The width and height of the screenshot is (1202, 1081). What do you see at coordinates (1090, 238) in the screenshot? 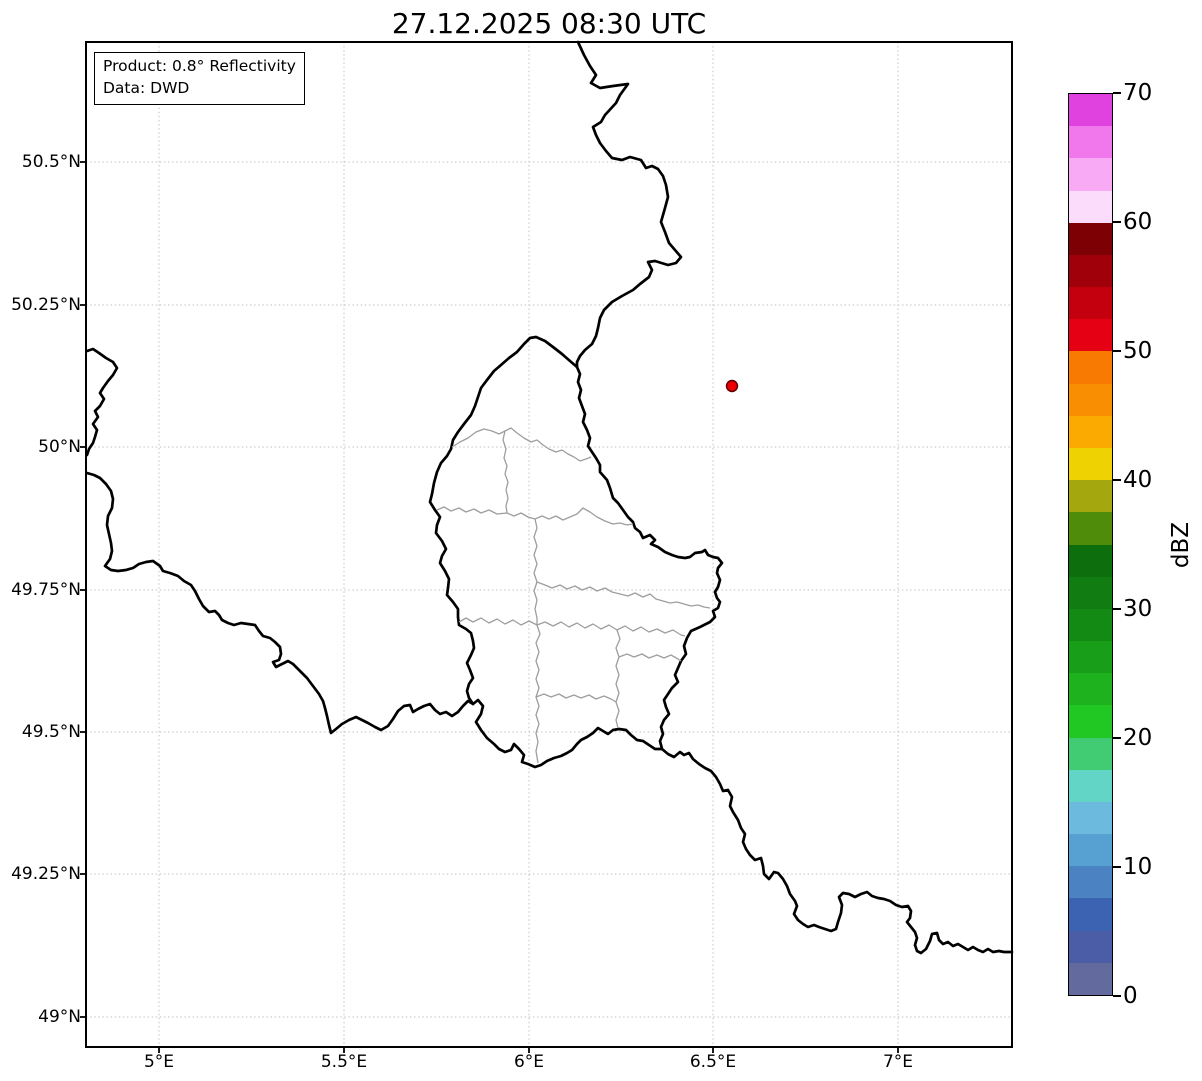
I see `colorbar-segment-57.5dbz` at bounding box center [1090, 238].